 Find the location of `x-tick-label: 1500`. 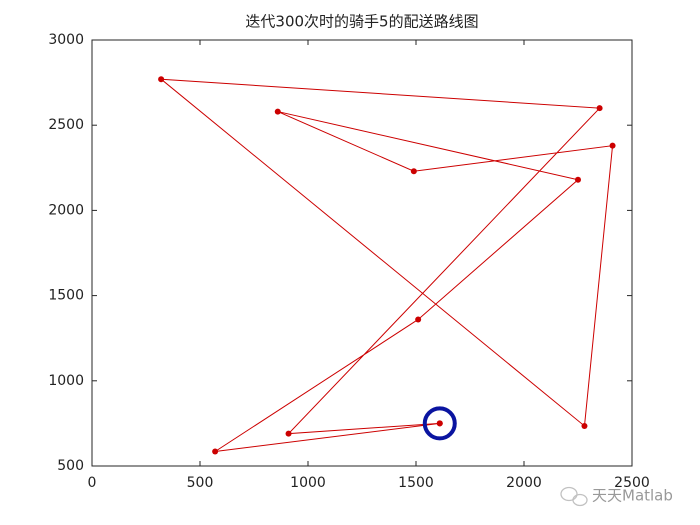

x-tick-label: 1500 is located at coordinates (416, 483).